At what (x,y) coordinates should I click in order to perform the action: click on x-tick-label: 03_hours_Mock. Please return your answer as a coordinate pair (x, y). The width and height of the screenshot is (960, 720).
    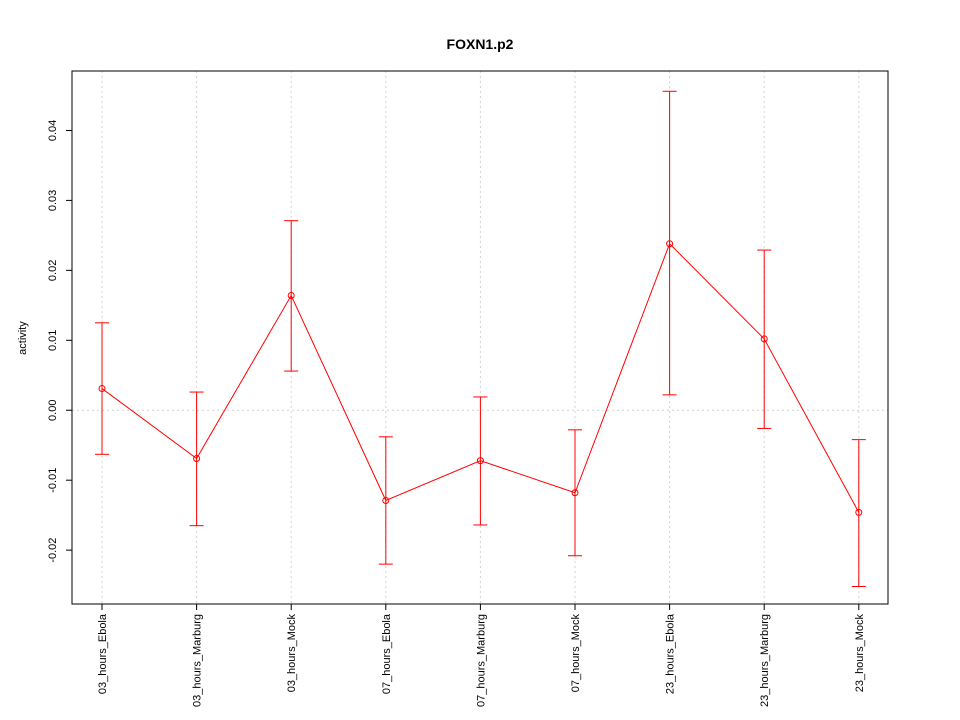
    Looking at the image, I should click on (292, 653).